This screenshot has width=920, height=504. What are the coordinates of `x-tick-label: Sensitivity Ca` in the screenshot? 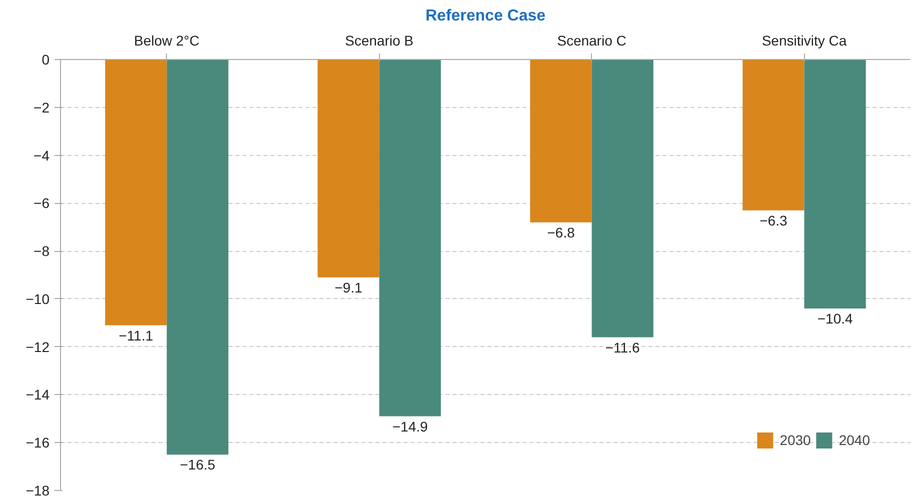 It's located at (804, 40).